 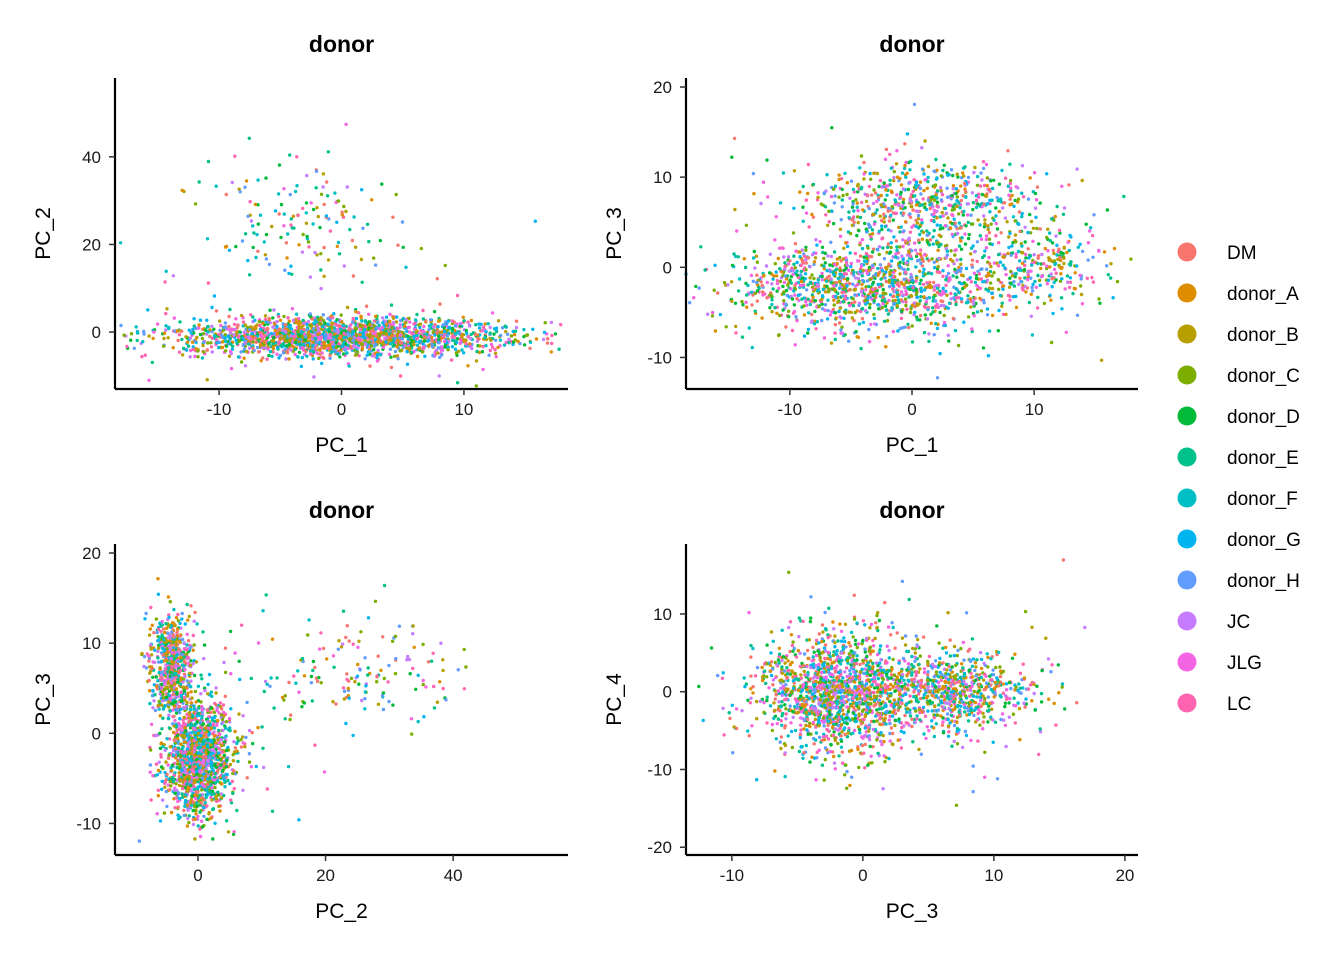 What do you see at coordinates (91, 244) in the screenshot?
I see `y-tick-label: 20` at bounding box center [91, 244].